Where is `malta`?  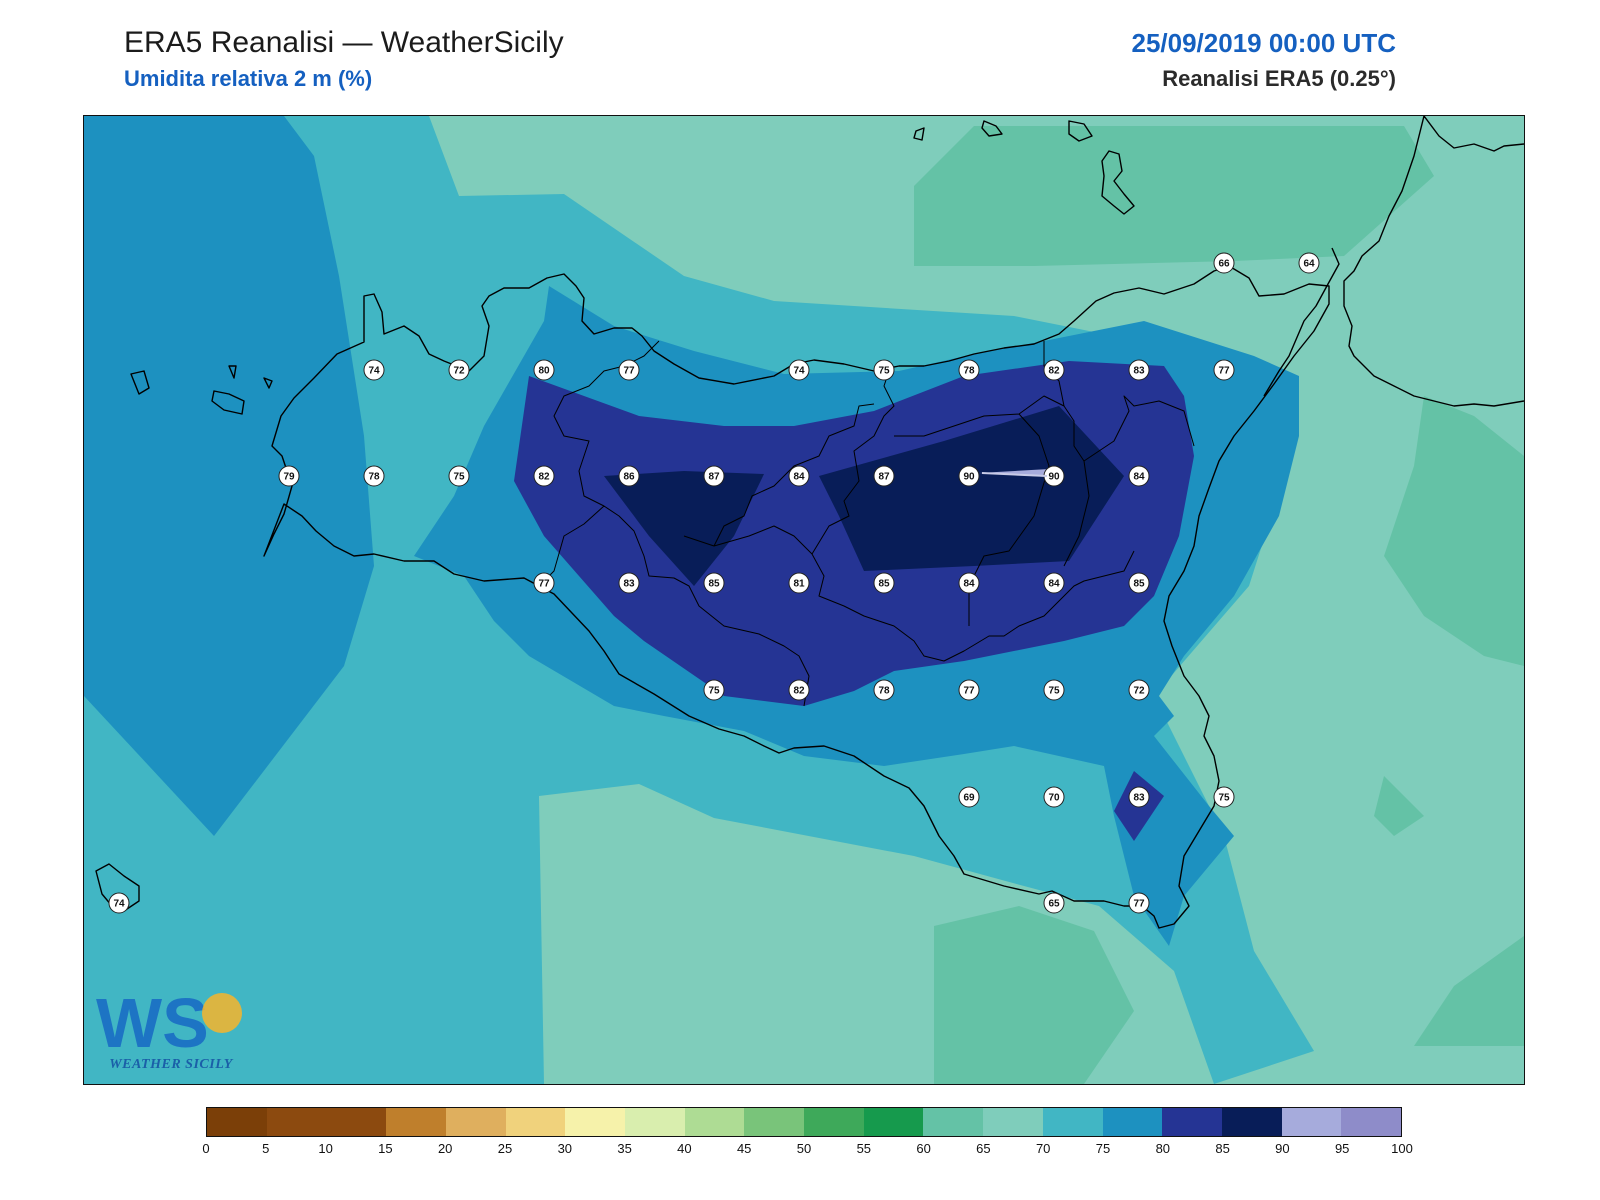
malta is located at coordinates (1301, 322).